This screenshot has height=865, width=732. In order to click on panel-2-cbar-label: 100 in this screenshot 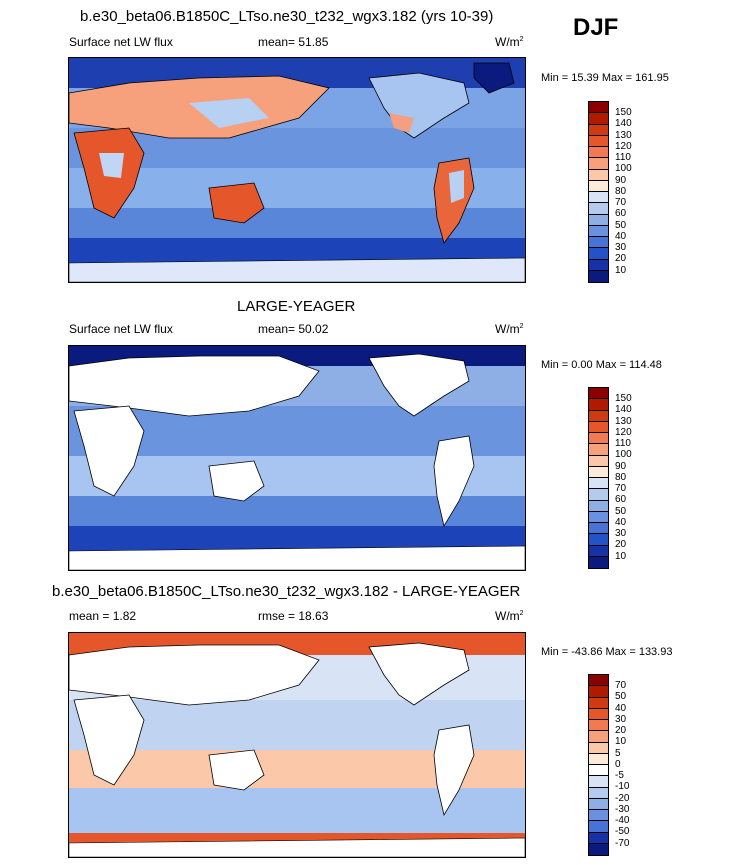, I will do `click(623, 454)`.